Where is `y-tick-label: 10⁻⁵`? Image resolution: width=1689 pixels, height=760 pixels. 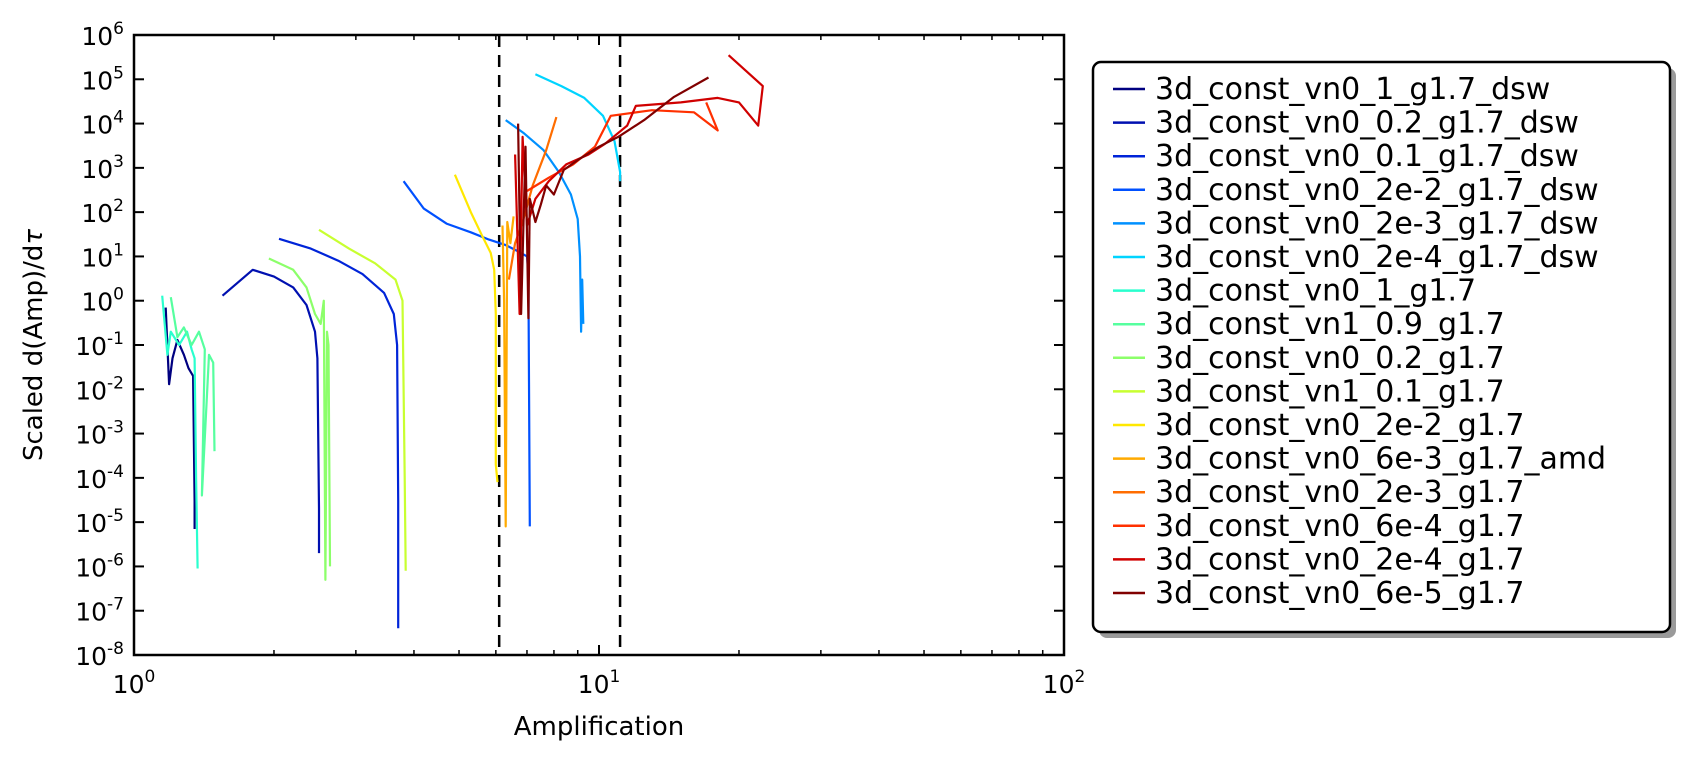 y-tick-label: 10⁻⁵ is located at coordinates (99, 522).